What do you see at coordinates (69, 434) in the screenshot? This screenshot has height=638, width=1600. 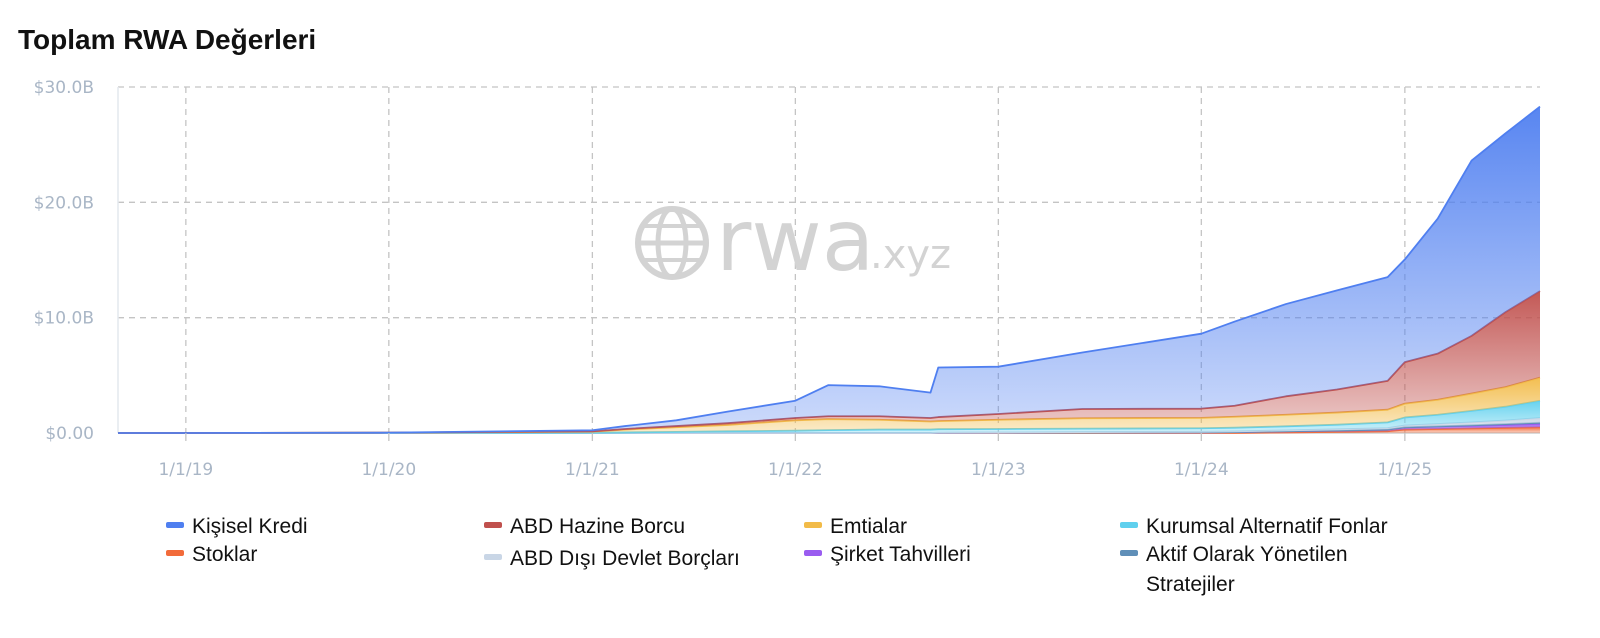 I see `y-tick-label: $0.00` at bounding box center [69, 434].